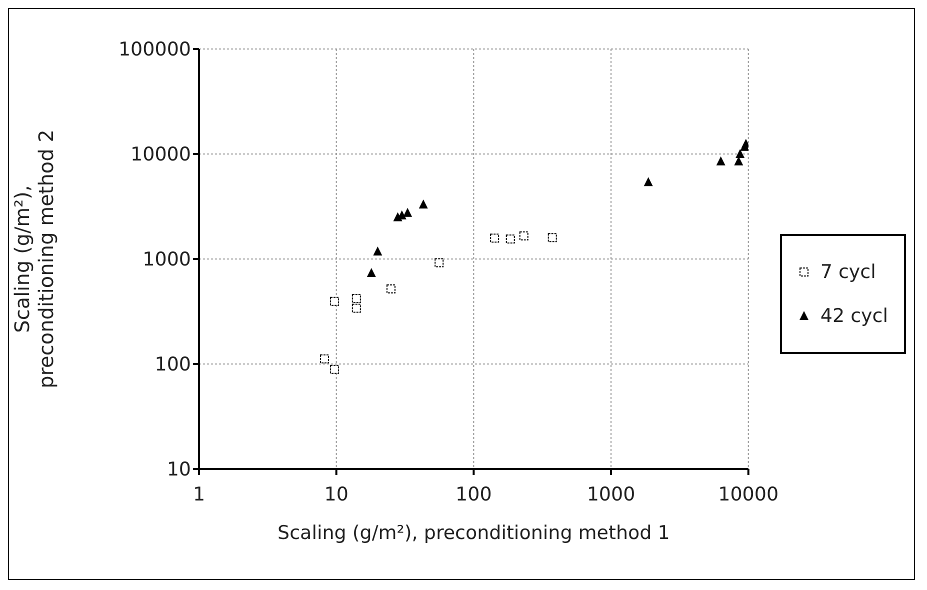 The width and height of the screenshot is (927, 590). What do you see at coordinates (154, 49) in the screenshot?
I see `y-tick-label: 100000` at bounding box center [154, 49].